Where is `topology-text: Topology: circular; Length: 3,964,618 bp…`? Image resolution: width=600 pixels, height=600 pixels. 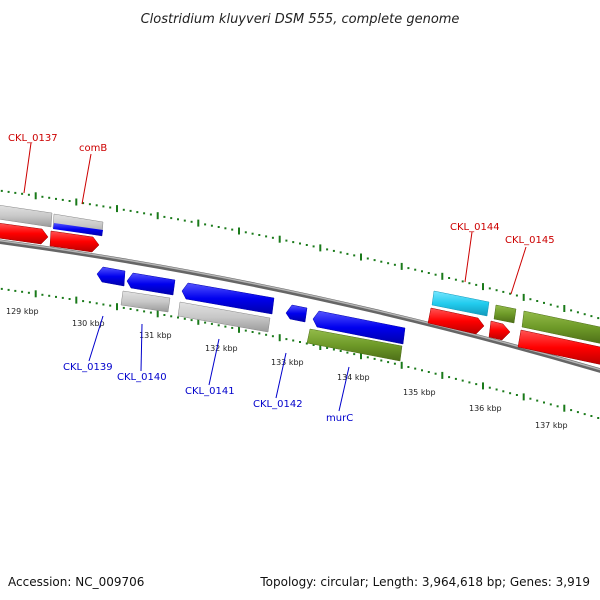 topology-text: Topology: circular; Length: 3,964,618 bp… is located at coordinates (424, 582).